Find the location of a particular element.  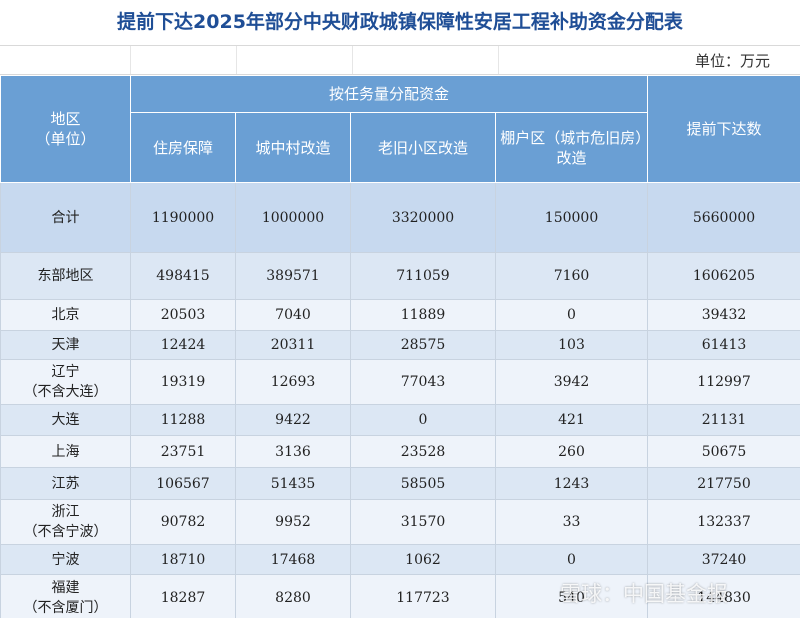

table-cell: 144830 is located at coordinates (723, 596).